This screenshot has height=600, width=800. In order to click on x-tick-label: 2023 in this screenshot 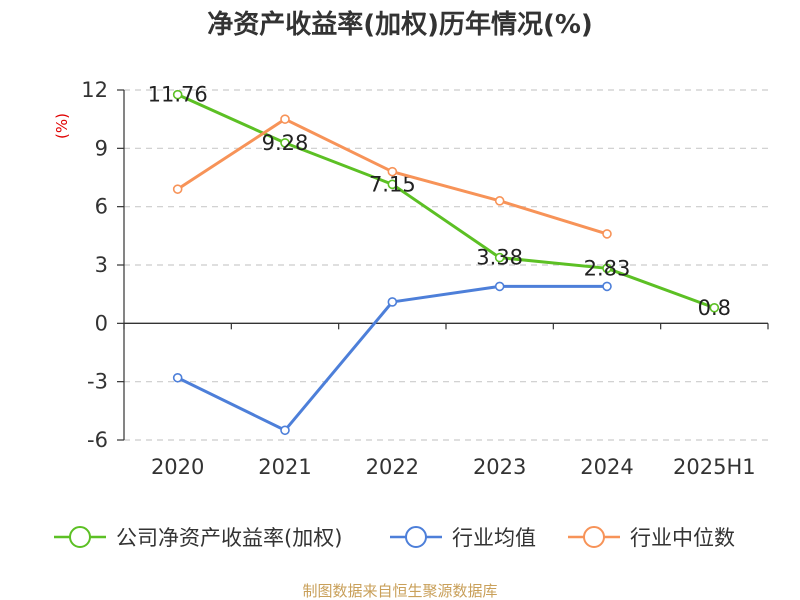, I will do `click(499, 467)`.